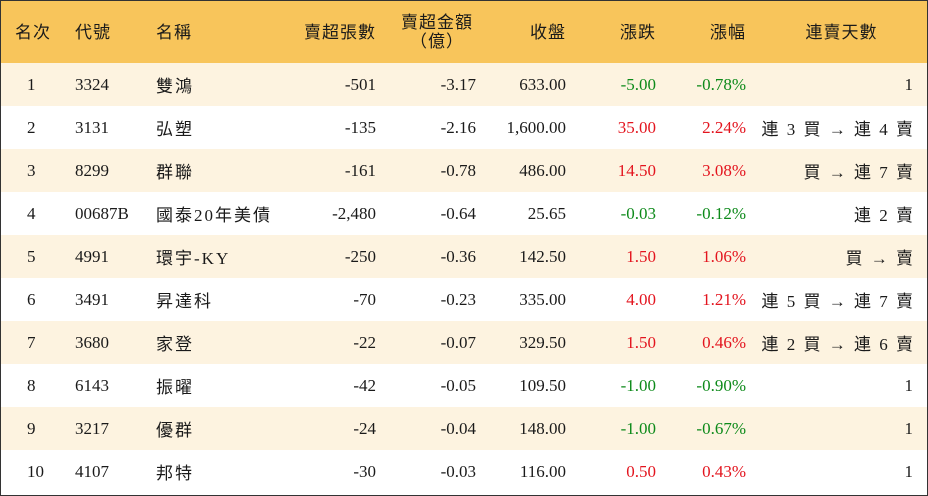 The width and height of the screenshot is (928, 496). I want to click on cell-change-pct: 3.08%, so click(724, 170).